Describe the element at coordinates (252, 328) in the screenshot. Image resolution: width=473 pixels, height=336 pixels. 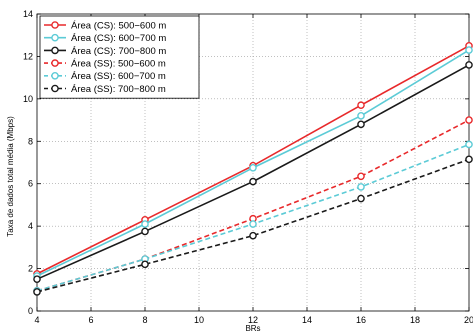
I see `x-axis-label: BRs` at that location.